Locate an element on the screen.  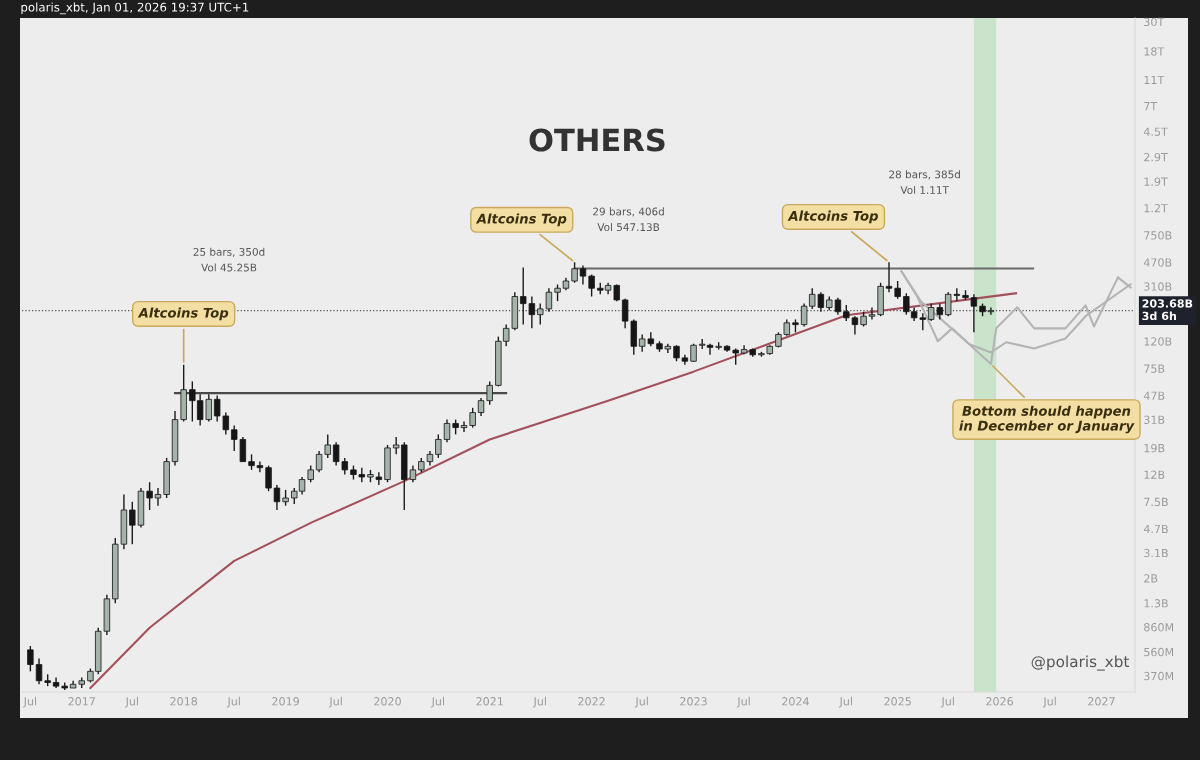
ref-line-label: 203.68B 3d 6h is located at coordinates (1167, 310).